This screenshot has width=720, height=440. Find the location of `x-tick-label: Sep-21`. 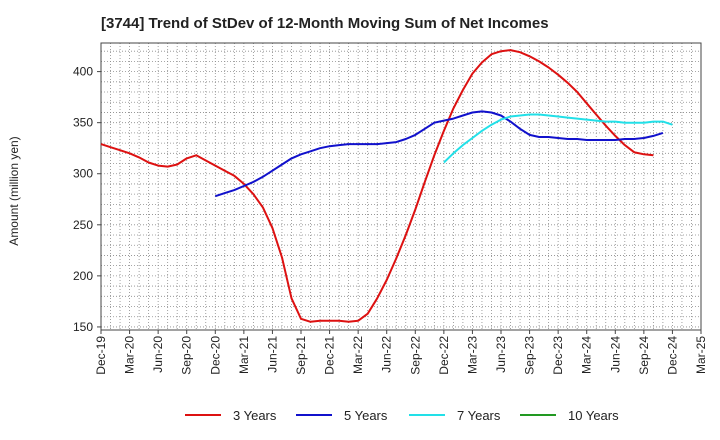

x-tick-label: Sep-21 is located at coordinates (301, 355).